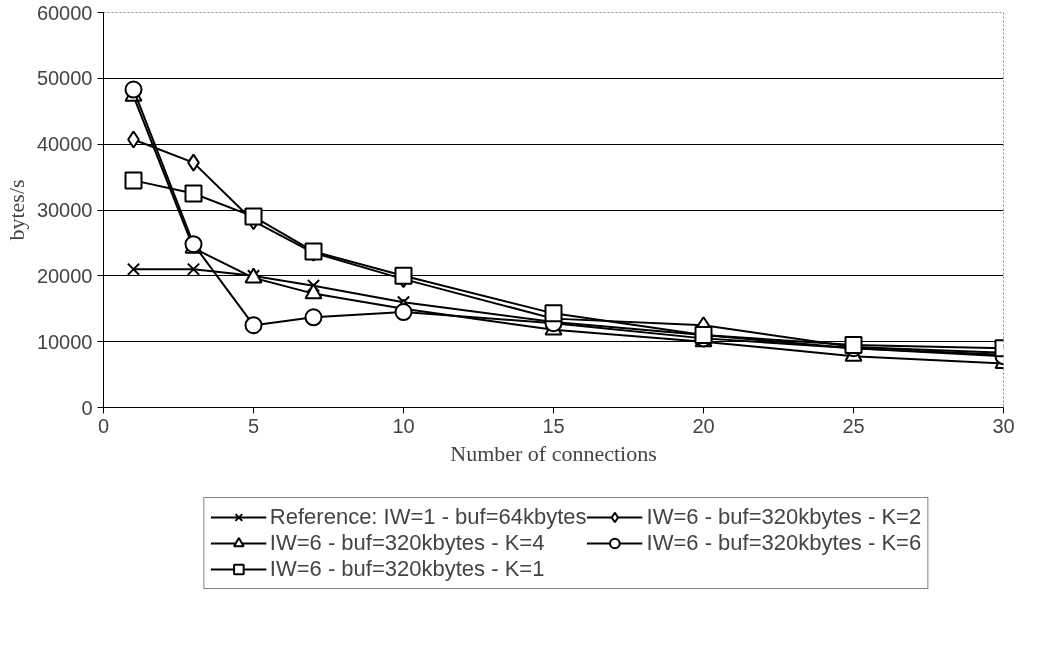 The height and width of the screenshot is (650, 1050). What do you see at coordinates (16, 210) in the screenshot?
I see `y-axis-title: bytes/s` at bounding box center [16, 210].